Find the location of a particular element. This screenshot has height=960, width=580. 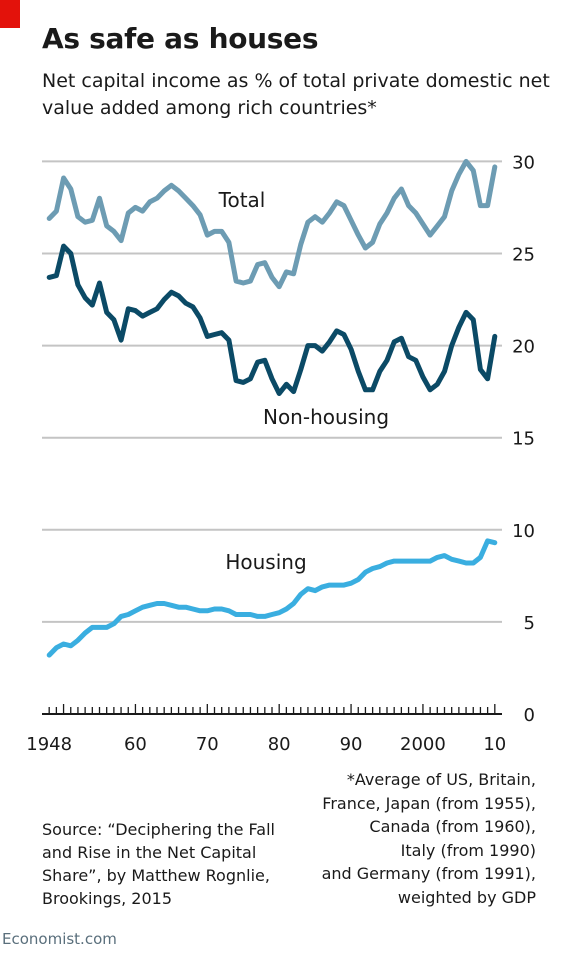

series-line-total is located at coordinates (272, 224).